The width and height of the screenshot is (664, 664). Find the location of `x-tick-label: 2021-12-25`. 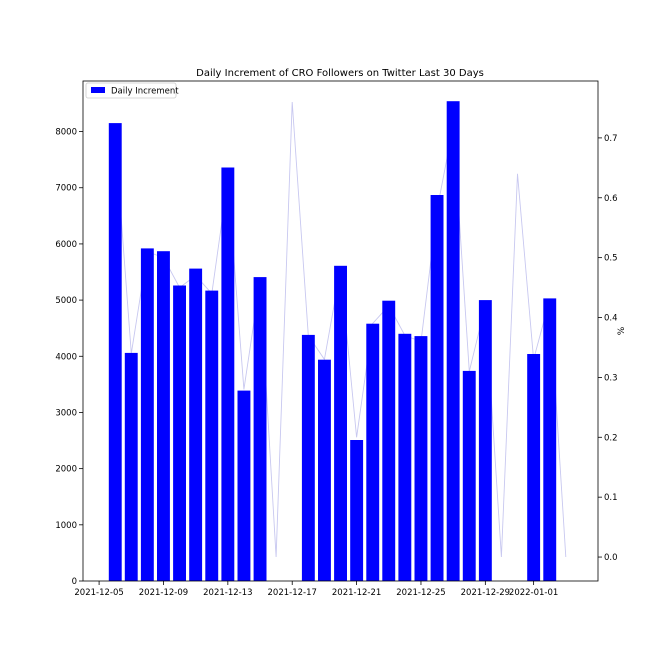

x-tick-label: 2021-12-25 is located at coordinates (420, 593).